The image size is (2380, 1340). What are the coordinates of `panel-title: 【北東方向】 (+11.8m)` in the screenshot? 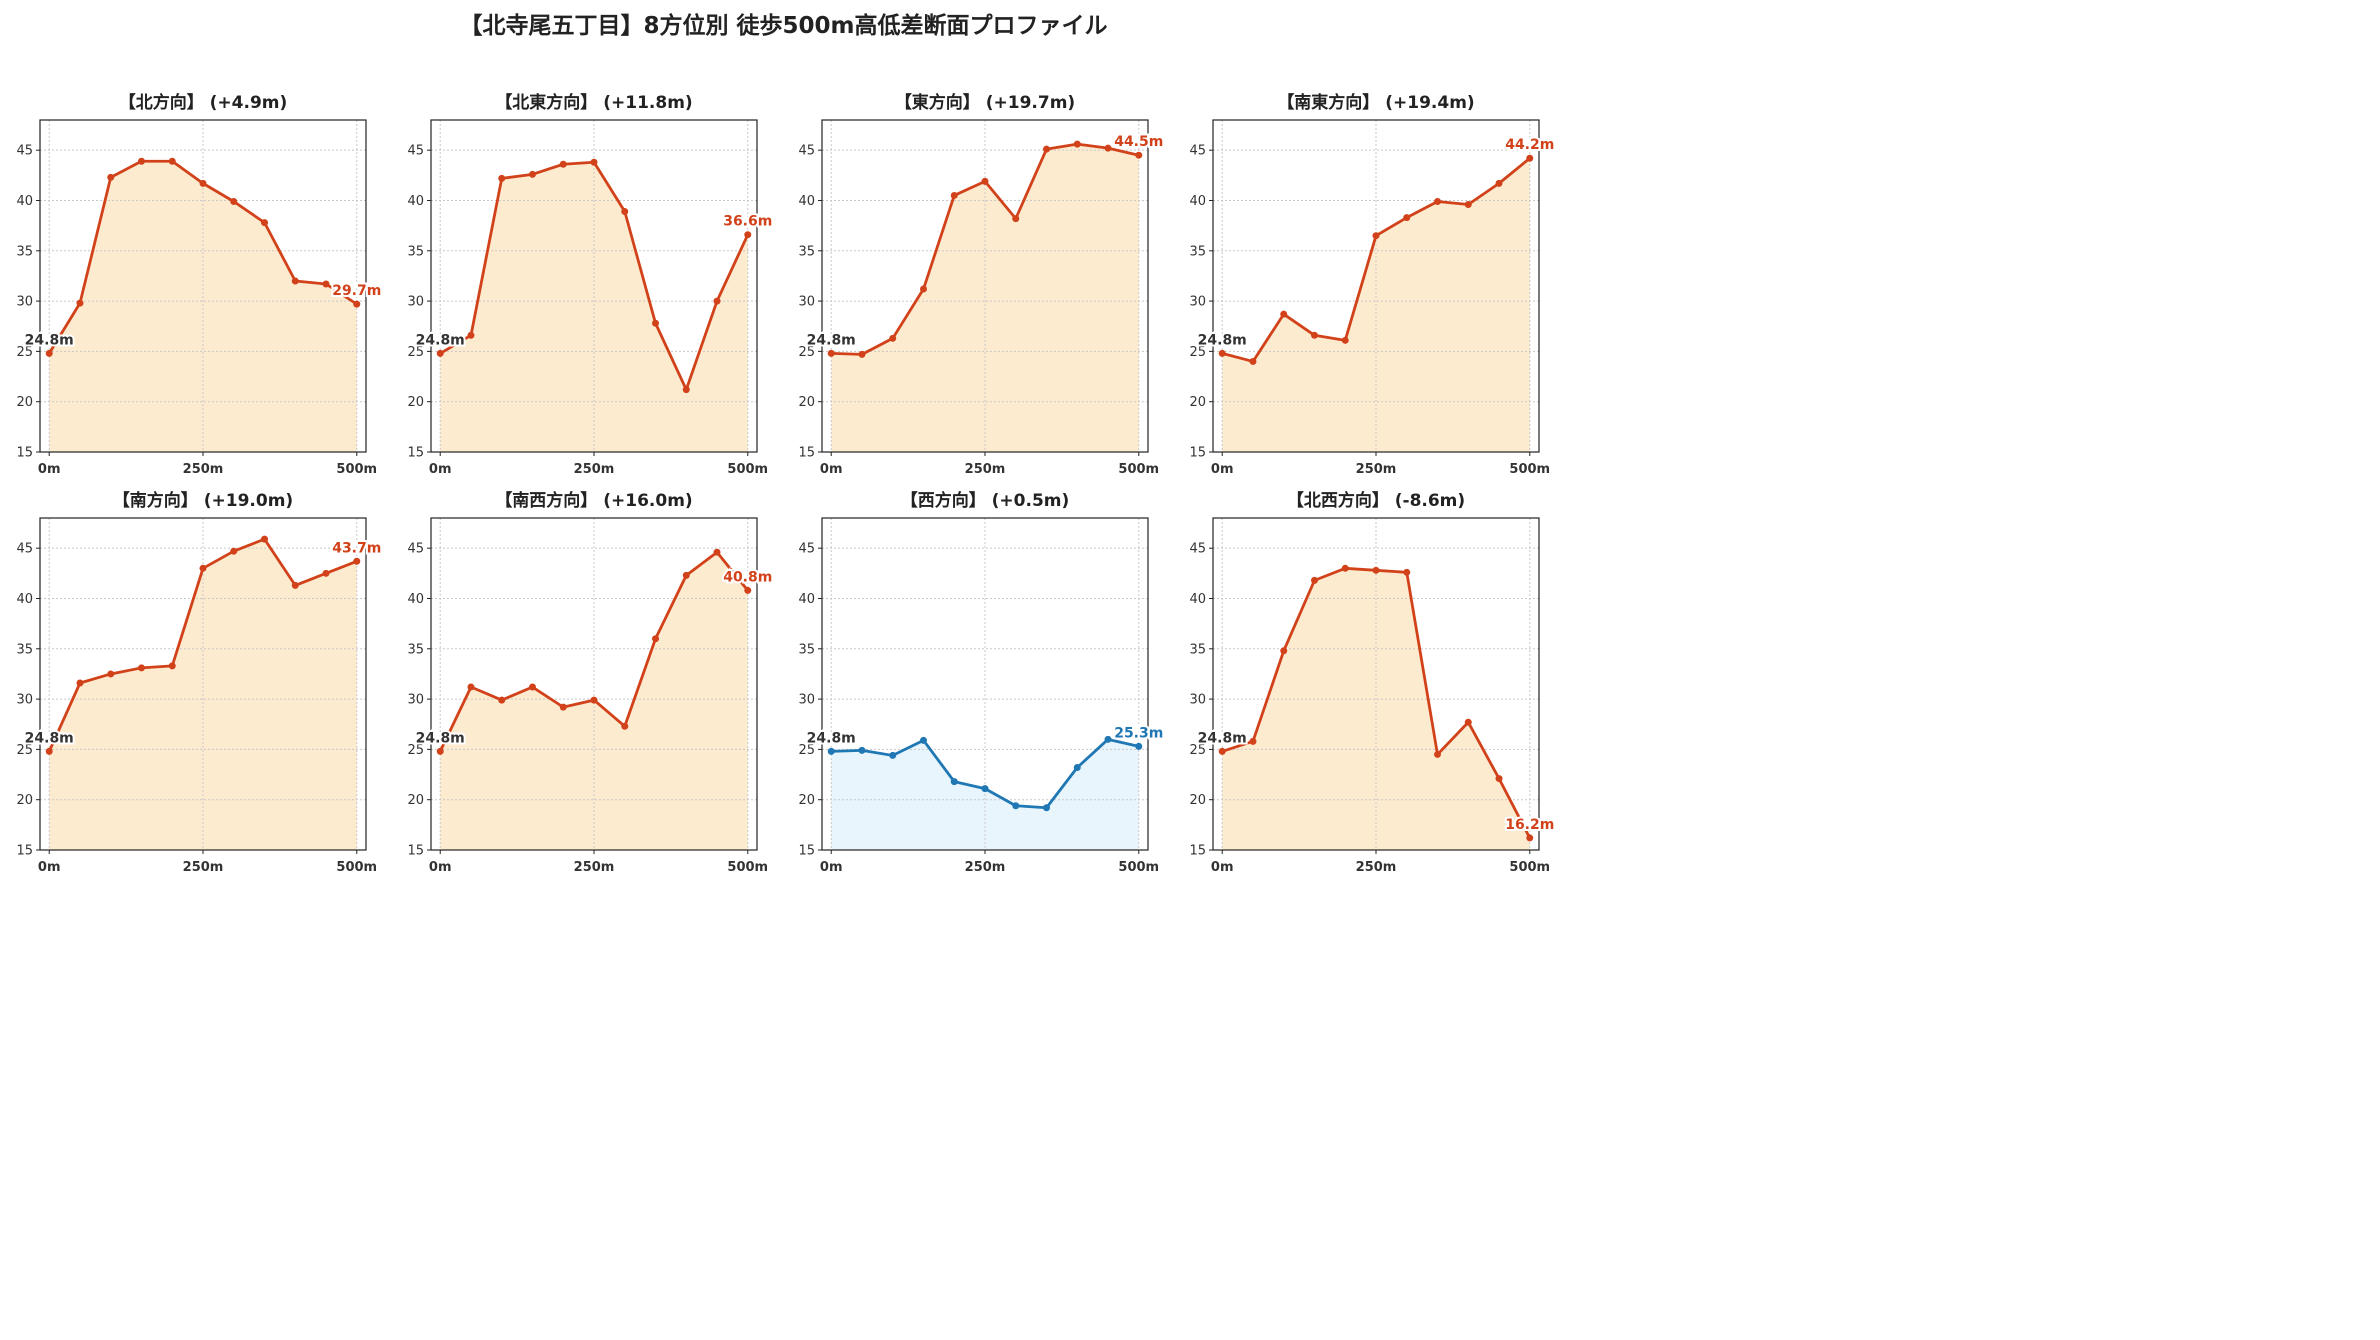 It's located at (593, 102).